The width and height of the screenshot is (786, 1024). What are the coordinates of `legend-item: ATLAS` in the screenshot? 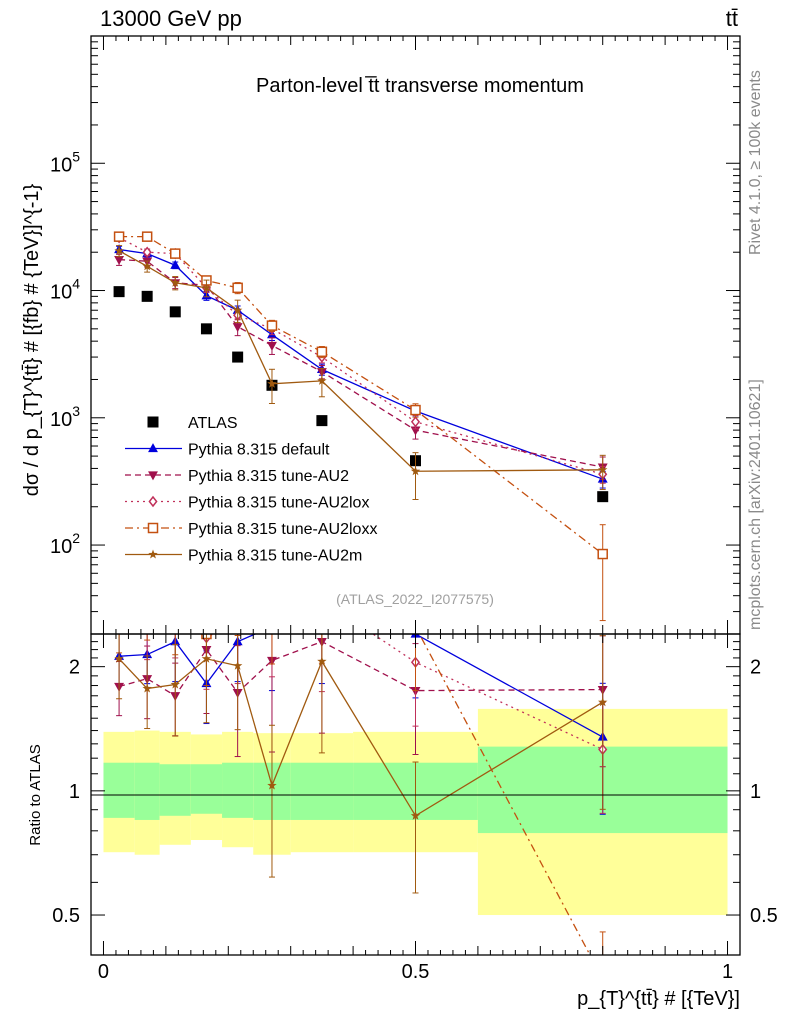 It's located at (192, 423).